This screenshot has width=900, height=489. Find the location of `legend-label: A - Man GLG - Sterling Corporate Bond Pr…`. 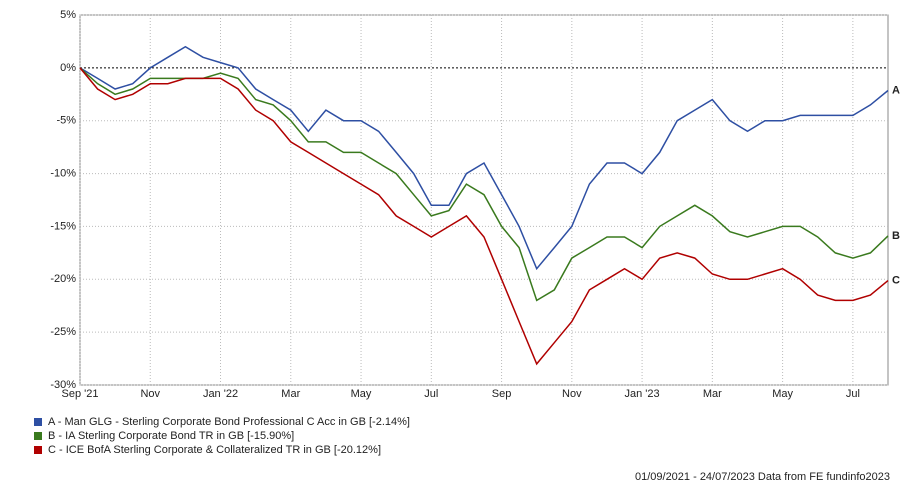

legend-label: A - Man GLG - Sterling Corporate Bond Pr… is located at coordinates (229, 422).